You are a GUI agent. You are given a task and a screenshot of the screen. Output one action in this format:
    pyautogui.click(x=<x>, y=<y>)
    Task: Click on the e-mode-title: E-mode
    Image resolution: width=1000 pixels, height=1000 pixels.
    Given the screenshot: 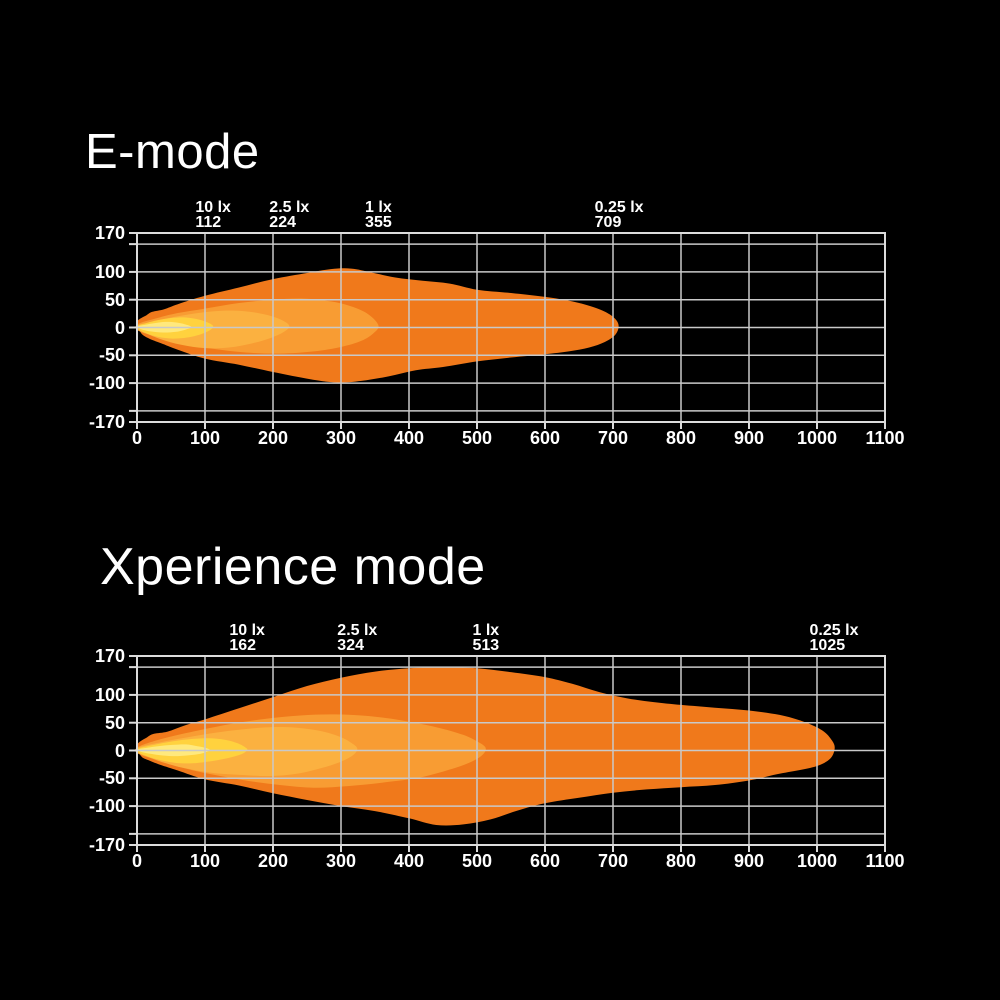 What is the action you would take?
    pyautogui.click(x=172, y=152)
    